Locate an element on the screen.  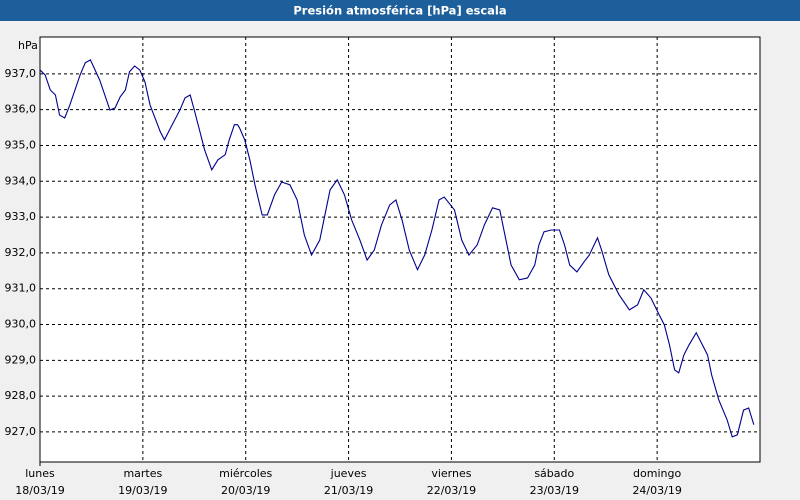
y-tick-label: 933,0 is located at coordinates (21, 216).